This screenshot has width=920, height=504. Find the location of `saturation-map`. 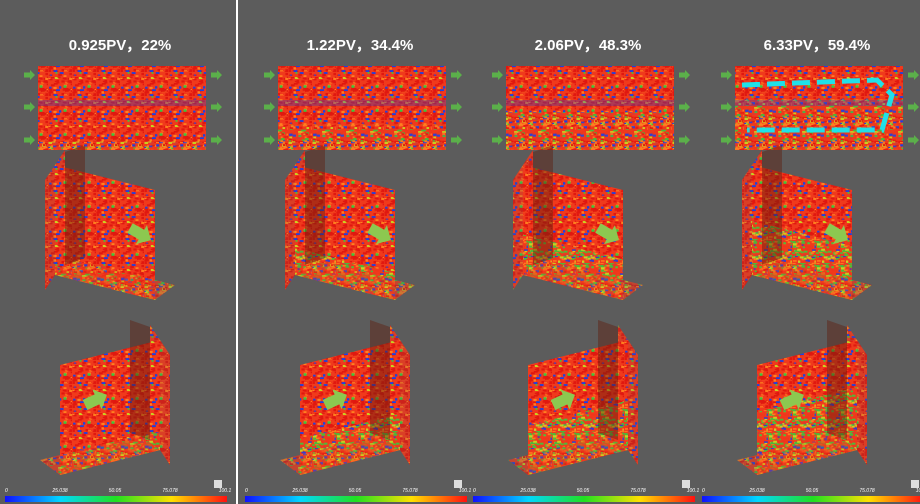

saturation-map is located at coordinates (122, 108).